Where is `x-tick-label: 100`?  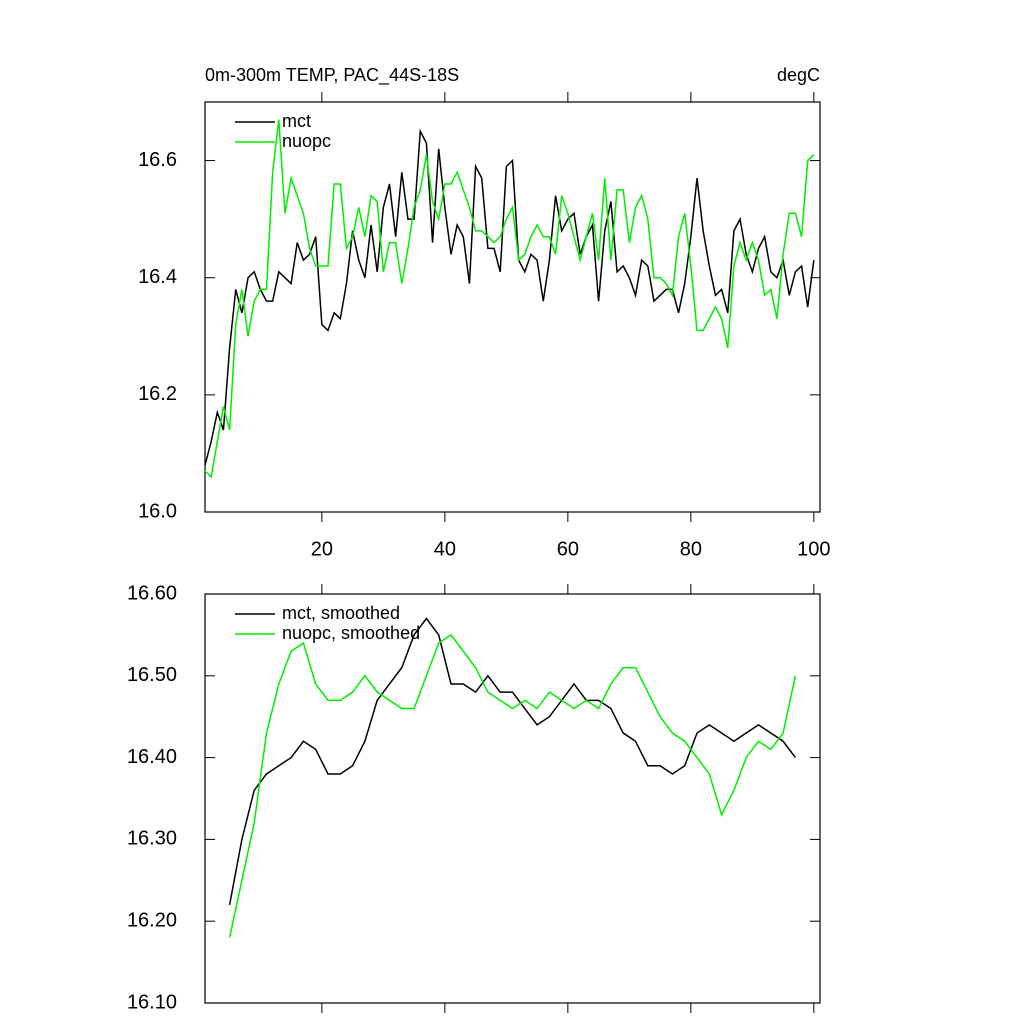 x-tick-label: 100 is located at coordinates (813, 549).